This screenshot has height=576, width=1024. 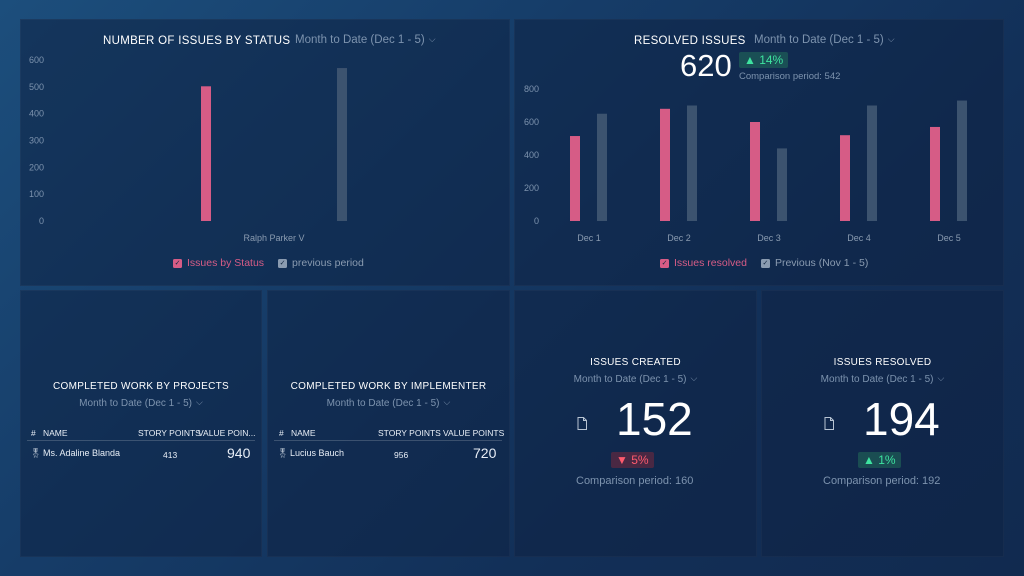 I want to click on legend-label: previous period, so click(x=328, y=263).